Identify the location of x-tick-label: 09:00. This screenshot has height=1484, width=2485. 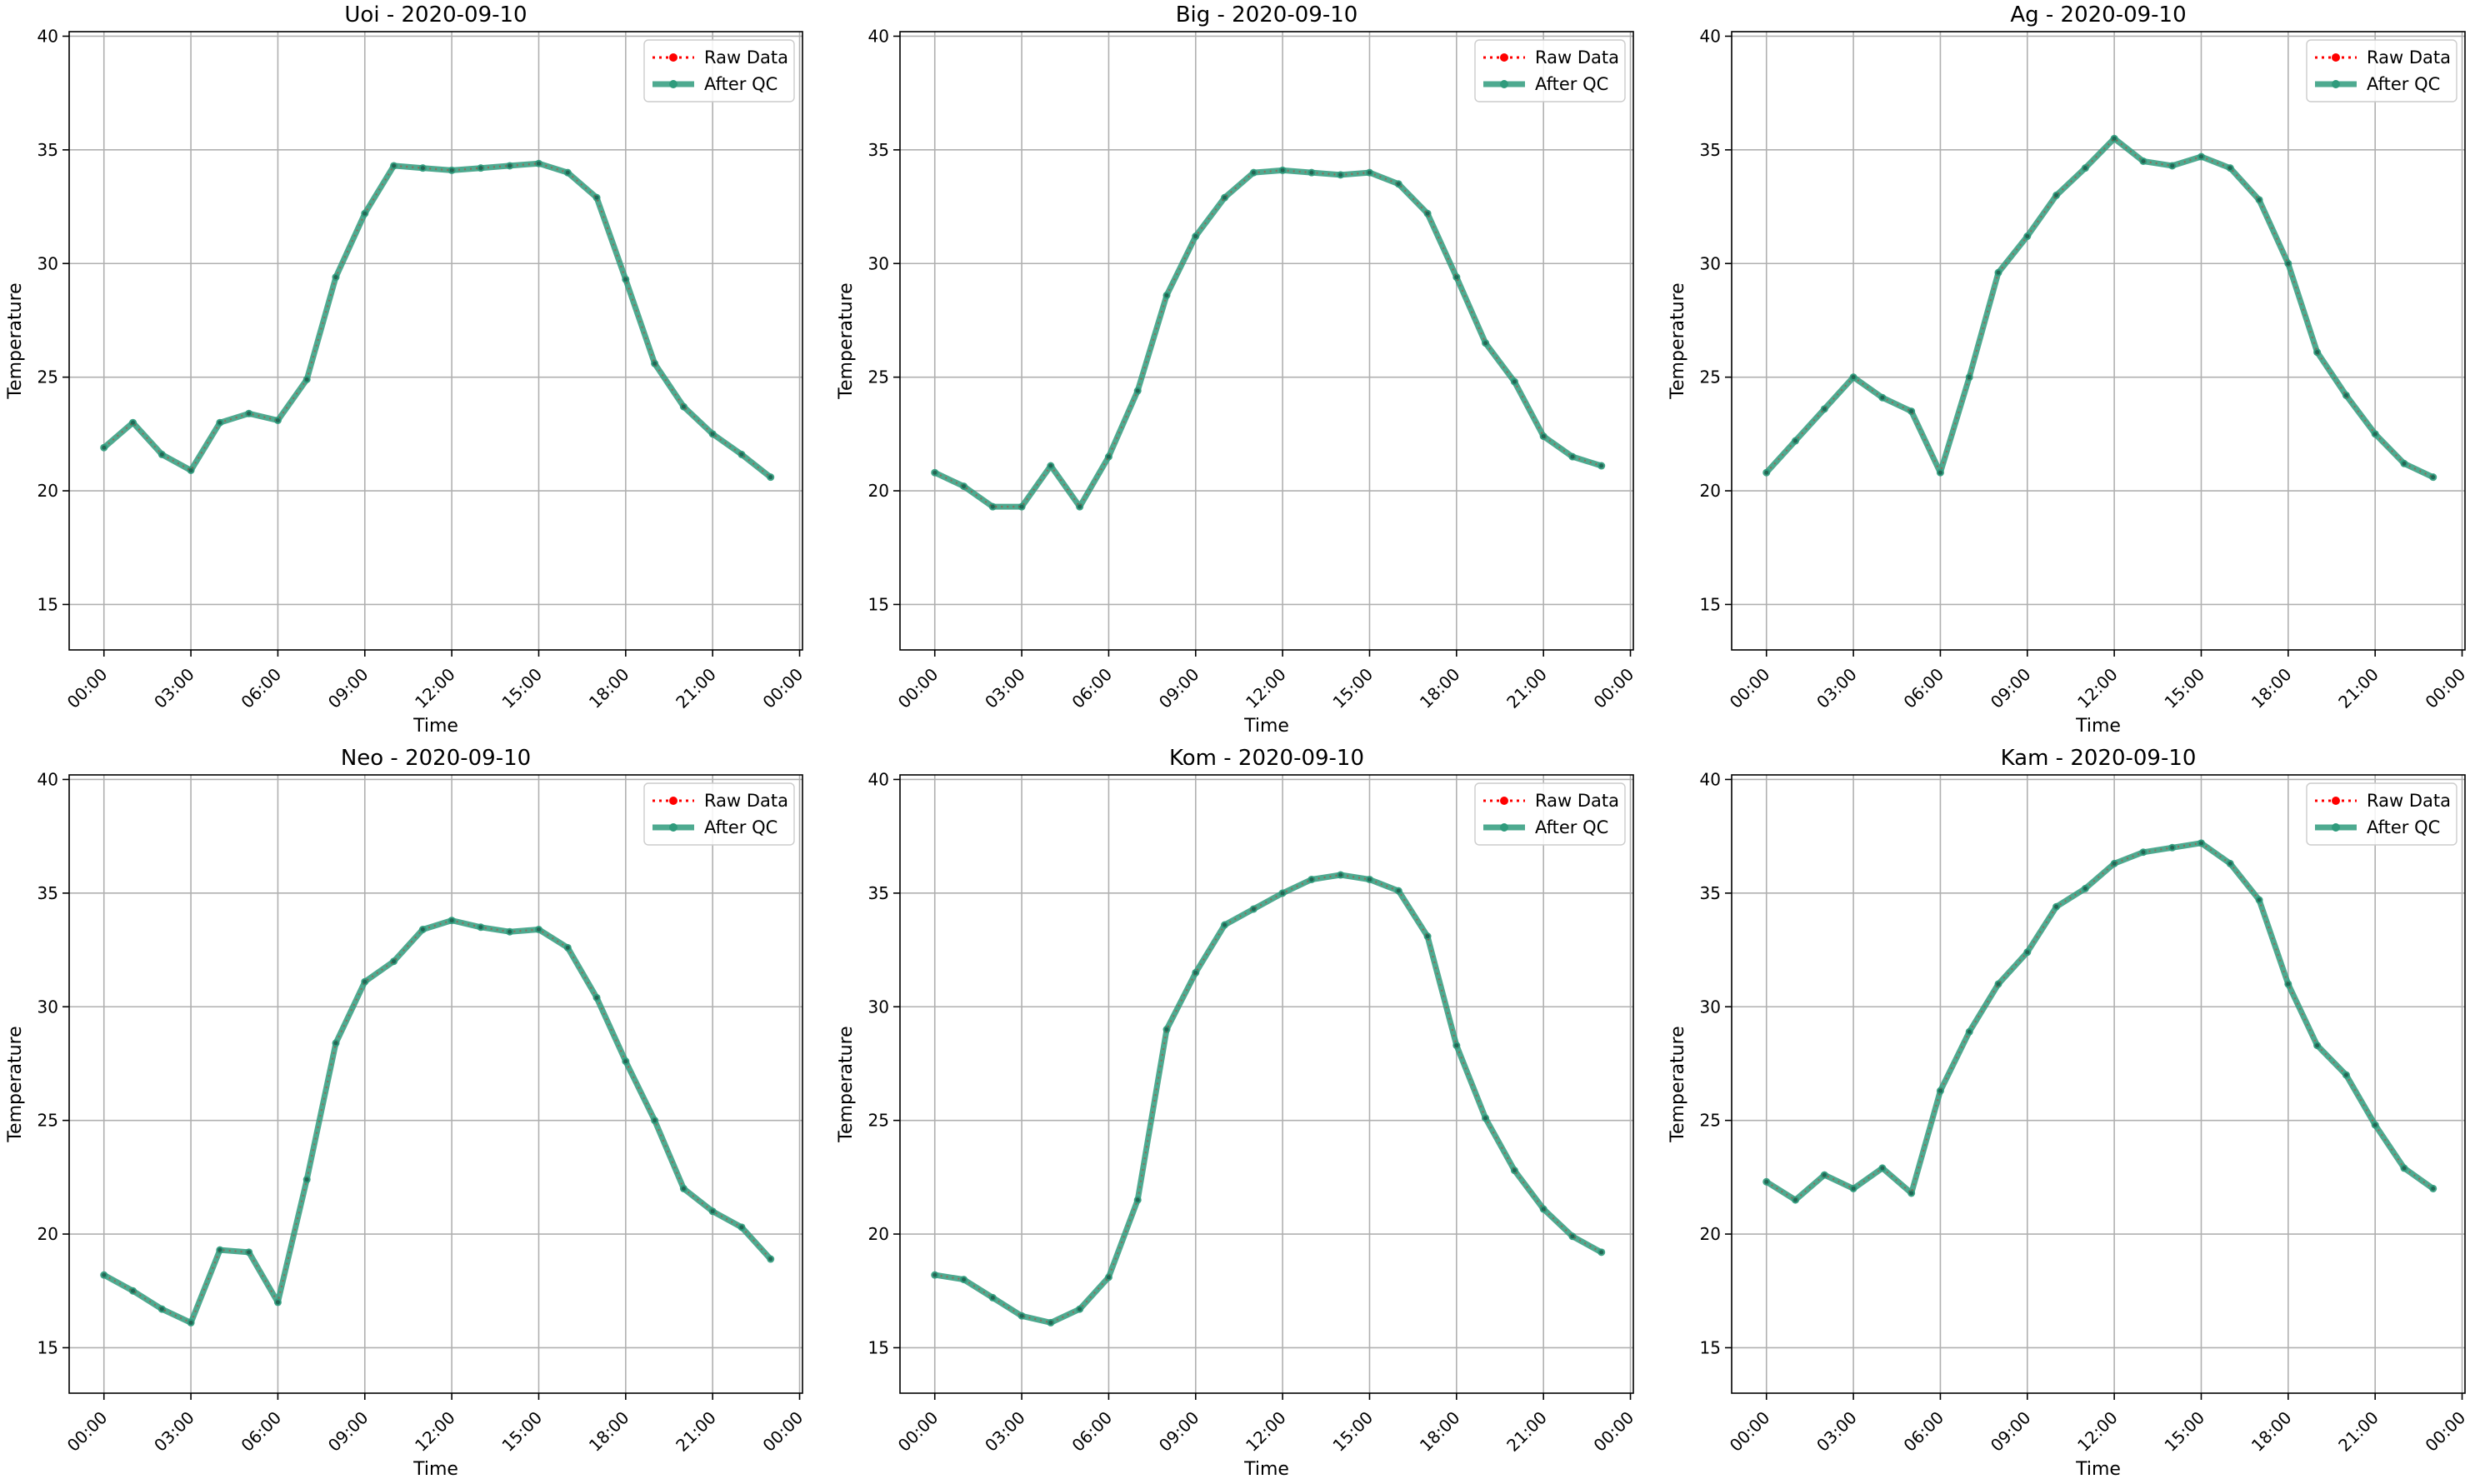
(1179, 688).